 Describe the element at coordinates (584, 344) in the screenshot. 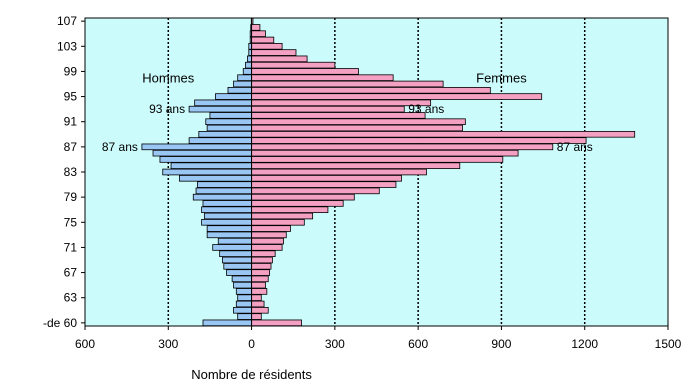

I see `x-tick-label: 1200` at that location.